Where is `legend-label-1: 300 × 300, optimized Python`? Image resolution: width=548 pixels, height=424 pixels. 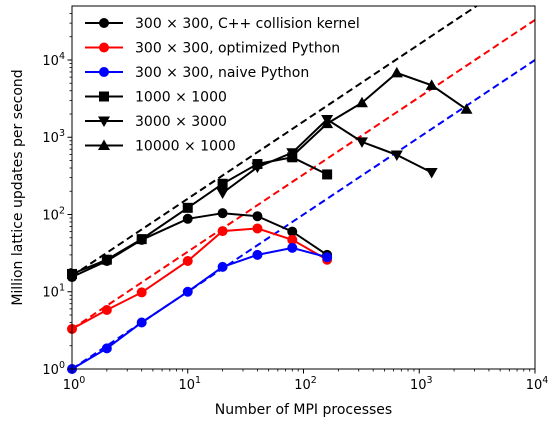 legend-label-1: 300 × 300, optimized Python is located at coordinates (237, 49).